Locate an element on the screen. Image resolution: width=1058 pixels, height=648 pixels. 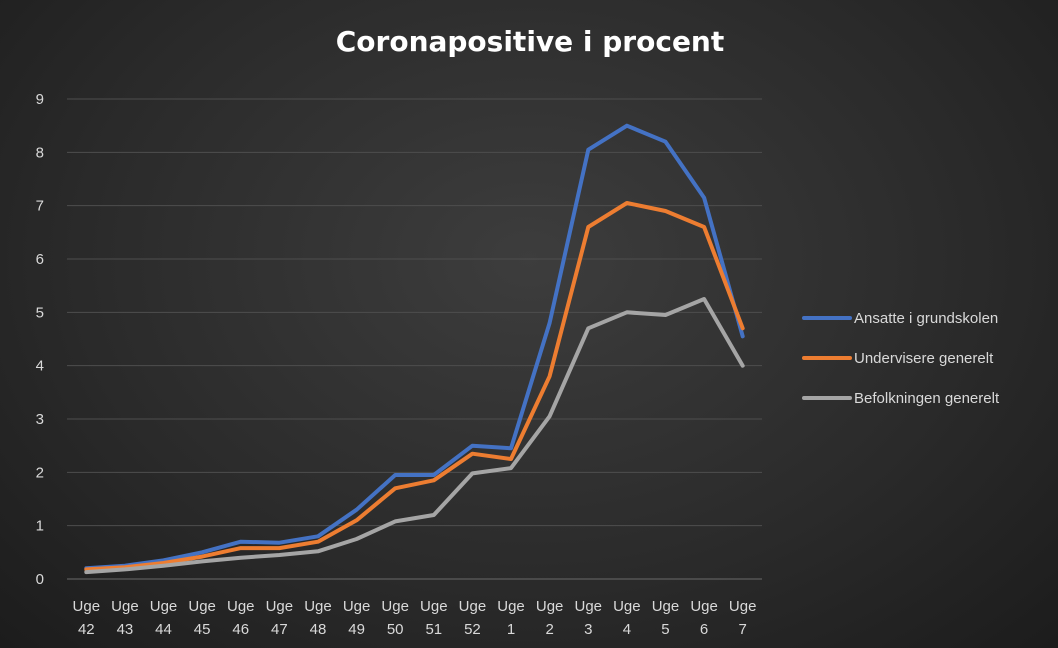
x-tick-label: Uge 4 is located at coordinates (627, 618).